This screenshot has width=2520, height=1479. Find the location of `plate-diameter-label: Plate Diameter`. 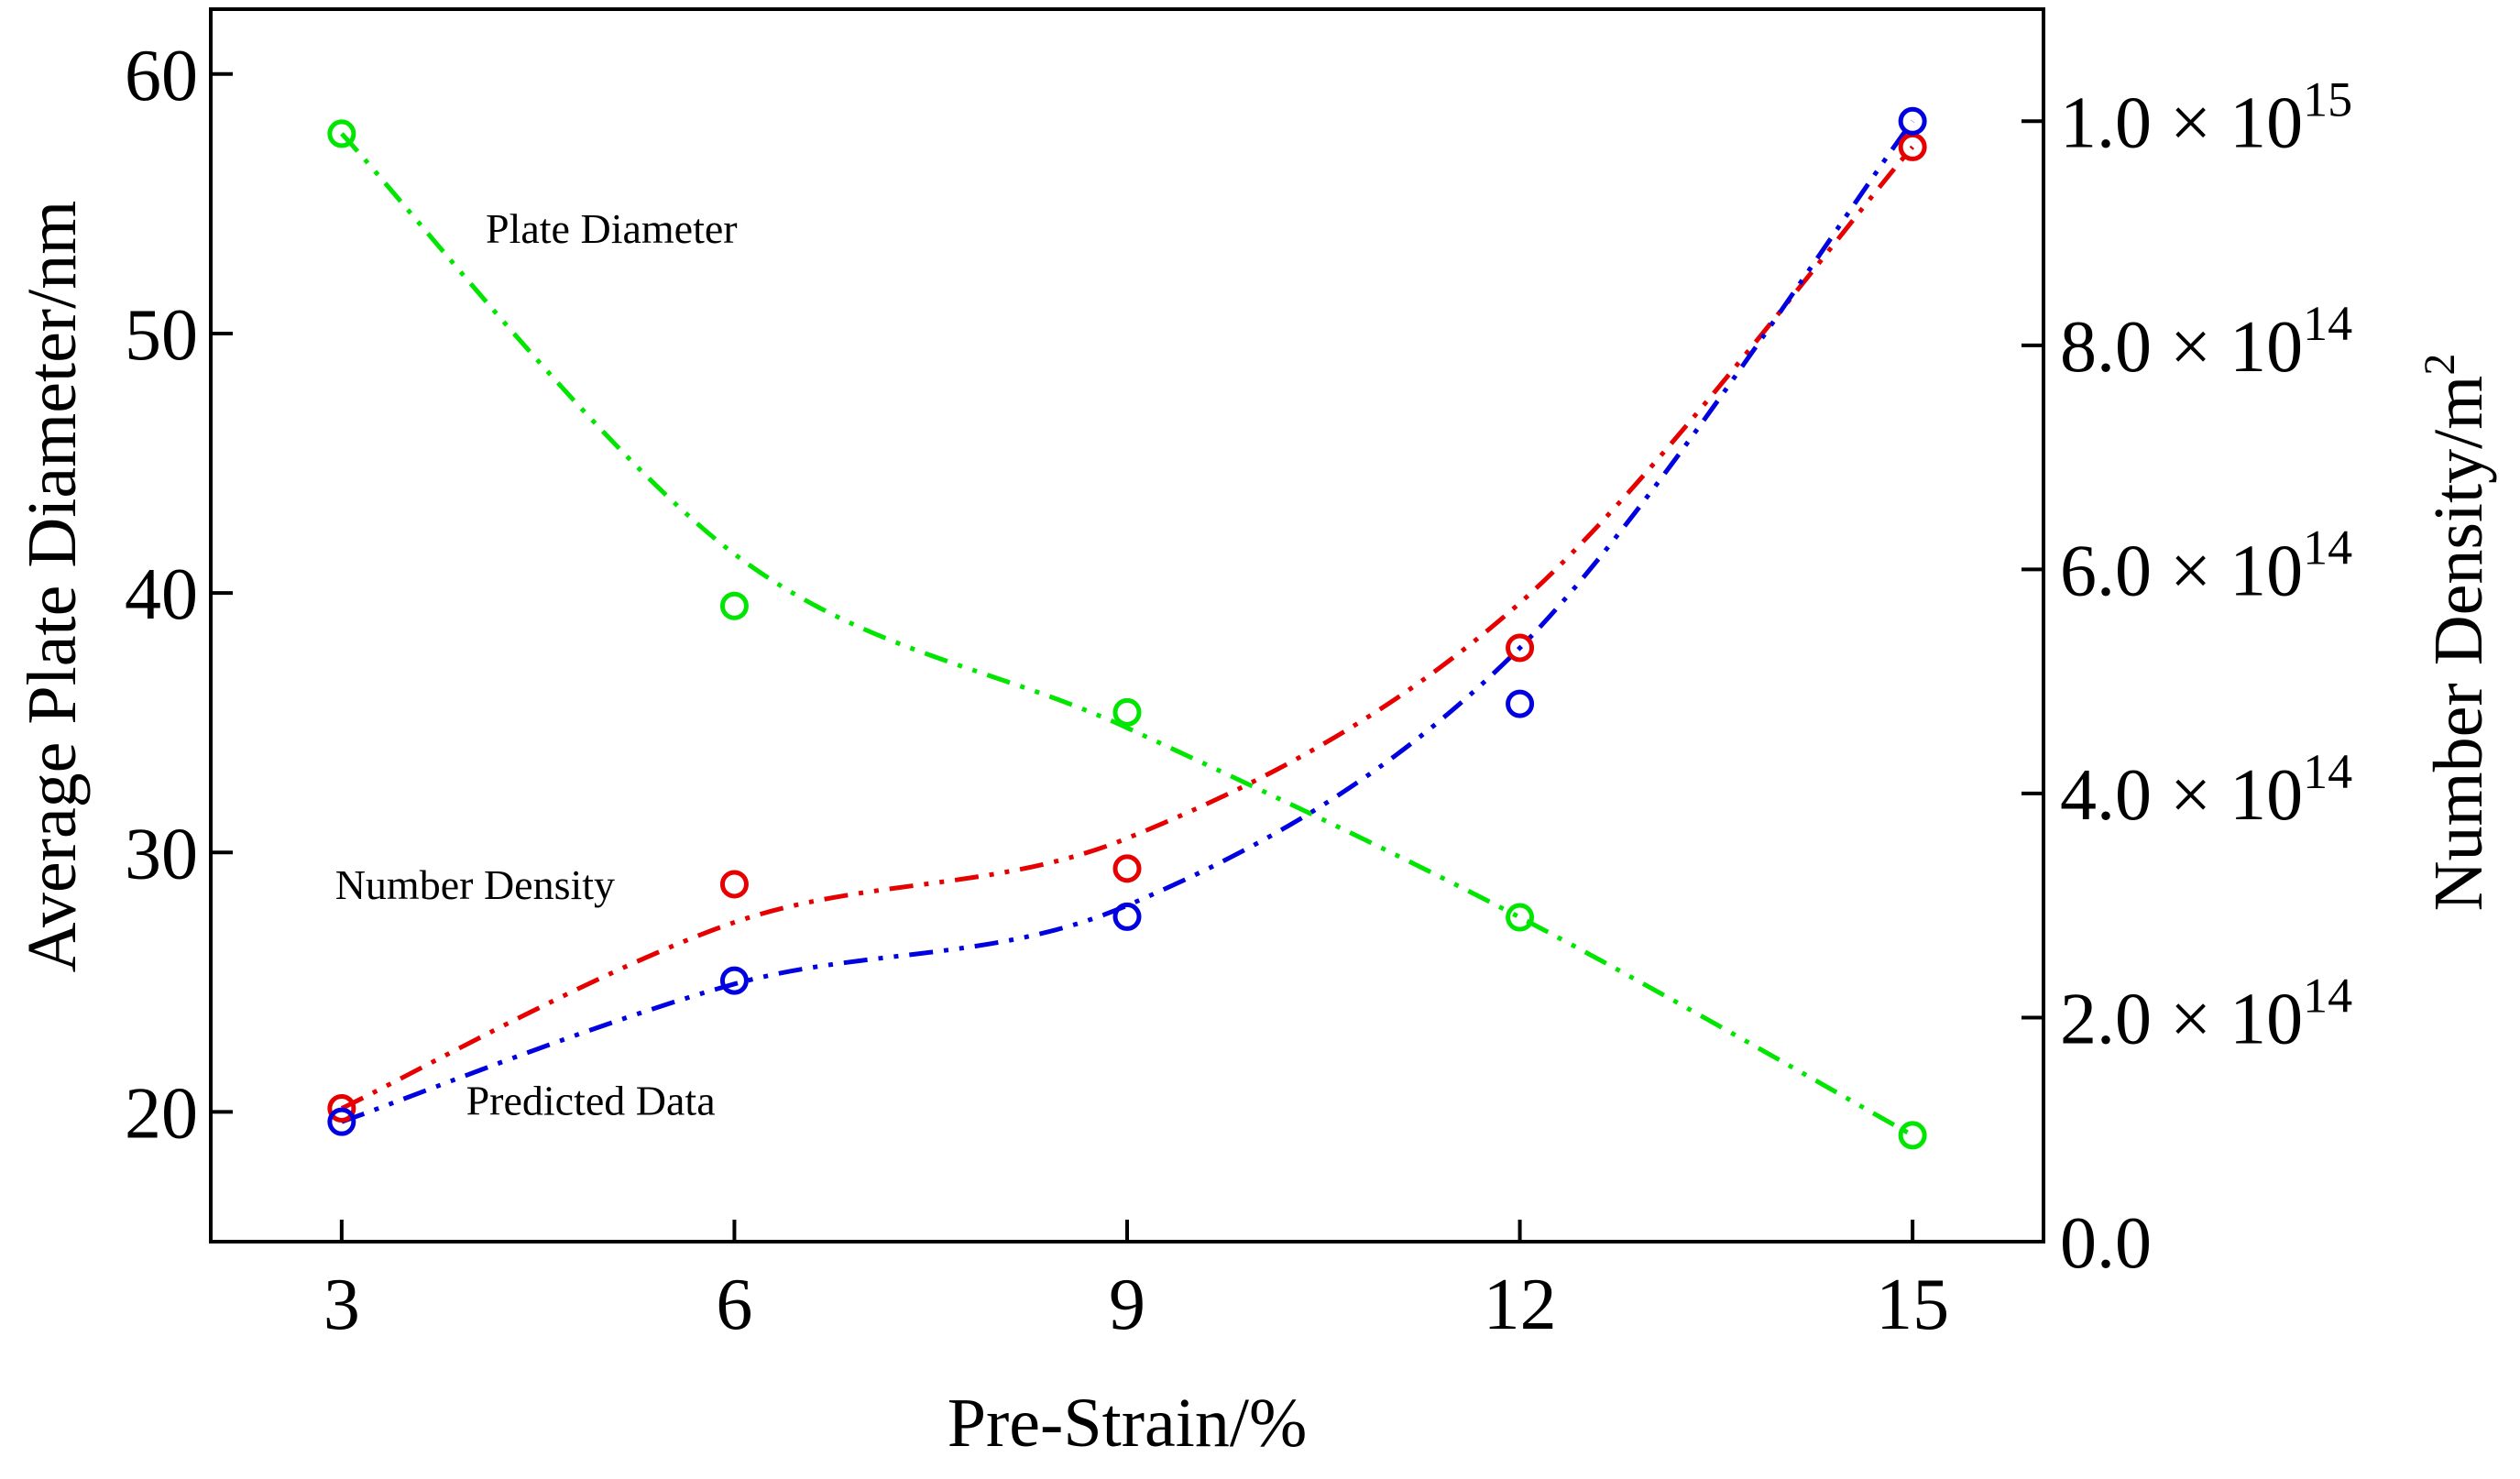

plate-diameter-label: Plate Diameter is located at coordinates (612, 228).